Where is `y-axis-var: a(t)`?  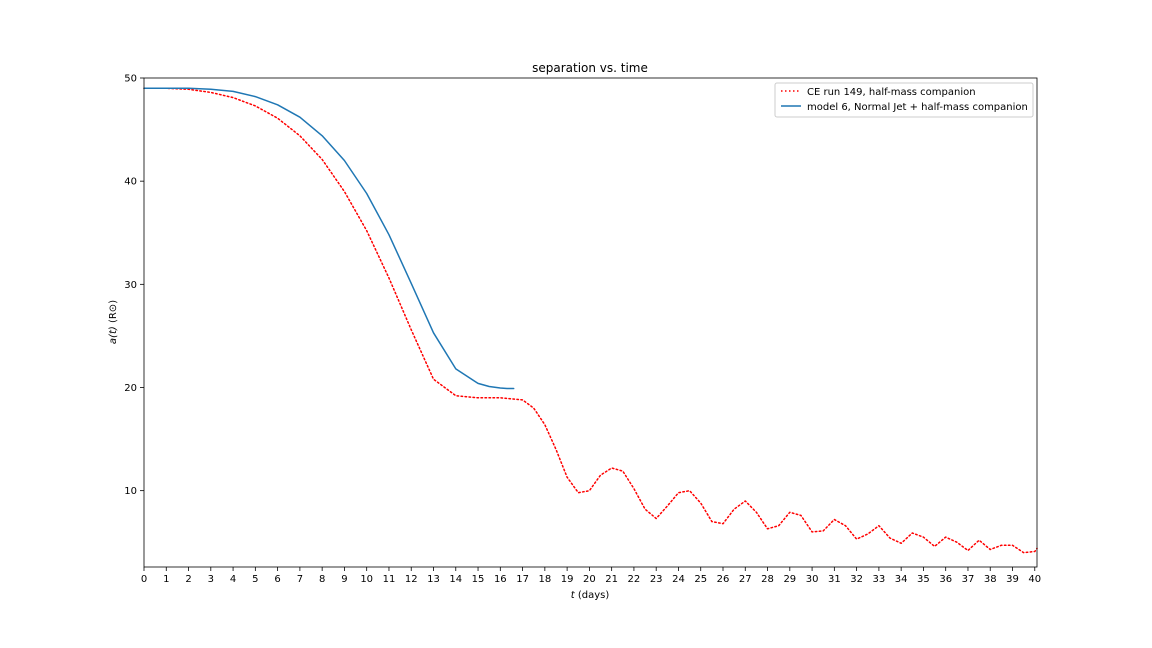
y-axis-var: a(t) is located at coordinates (113, 335).